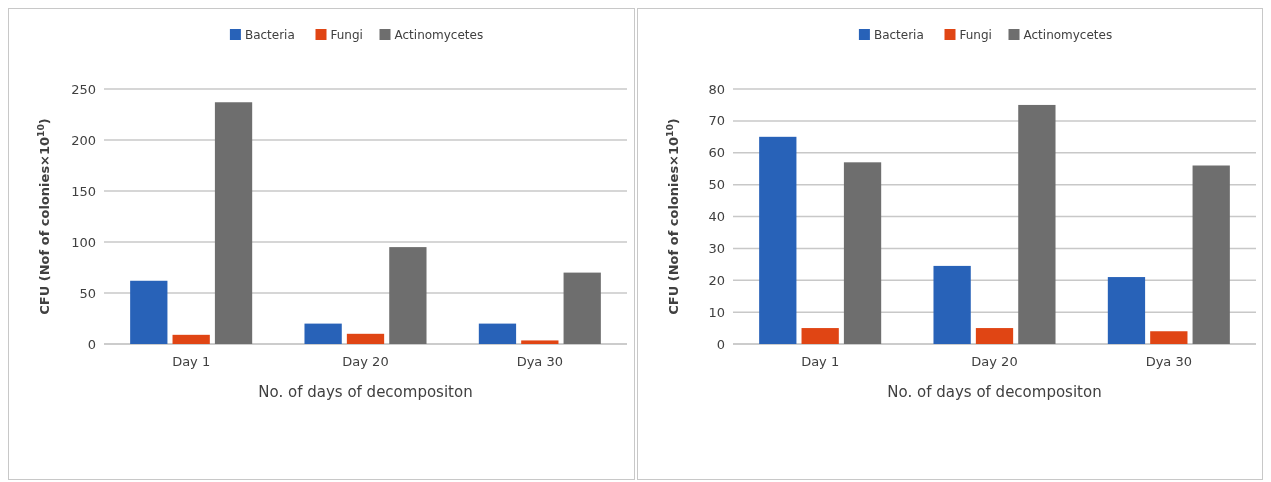 This screenshot has width=1271, height=482. Describe the element at coordinates (716, 248) in the screenshot. I see `y-tick-label: 30` at that location.